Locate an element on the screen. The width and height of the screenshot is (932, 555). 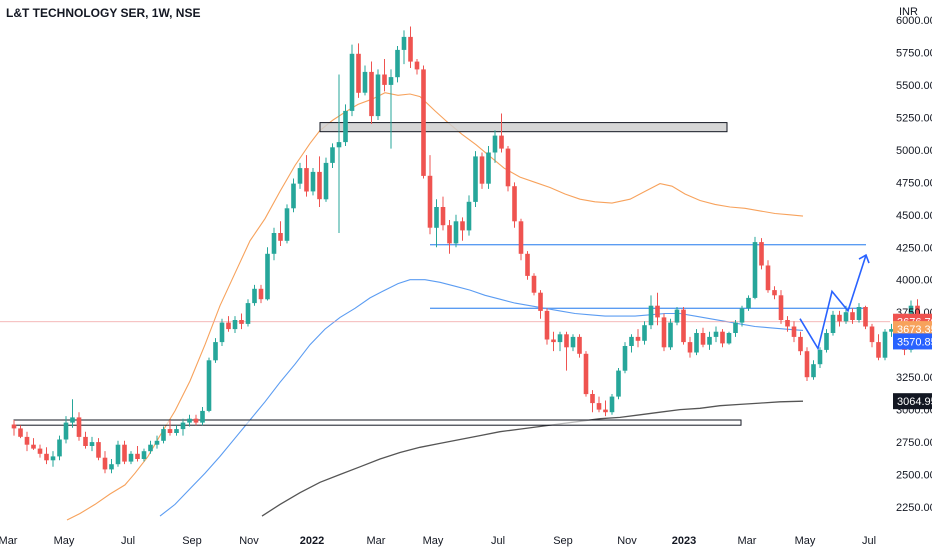
y-tick-label: 2500.00 is located at coordinates (914, 476).